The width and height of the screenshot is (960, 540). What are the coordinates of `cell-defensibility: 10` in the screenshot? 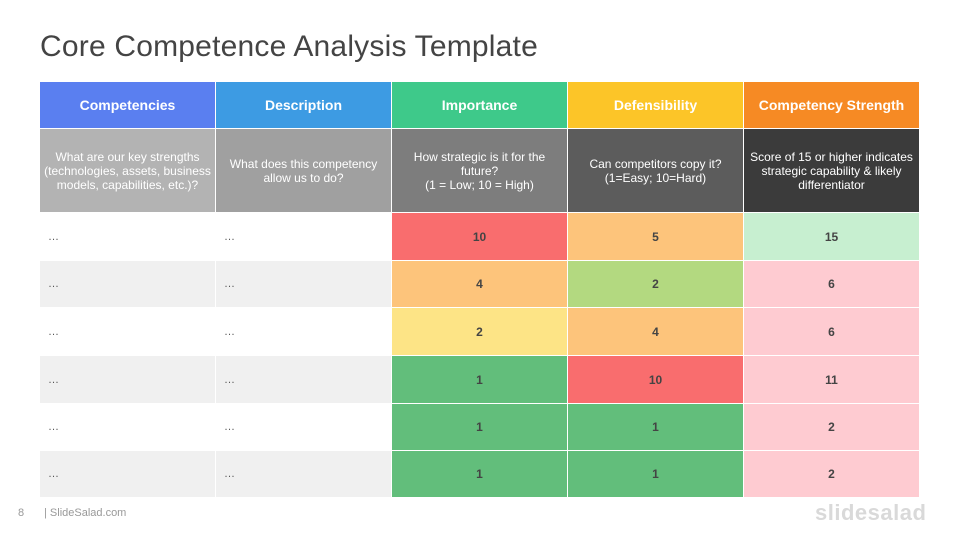 It's located at (655, 379).